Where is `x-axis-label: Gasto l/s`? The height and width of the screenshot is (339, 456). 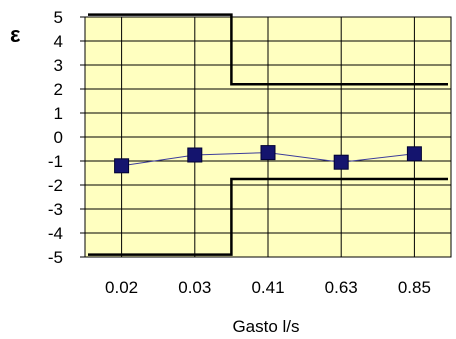 x-axis-label: Gasto l/s is located at coordinates (265, 326).